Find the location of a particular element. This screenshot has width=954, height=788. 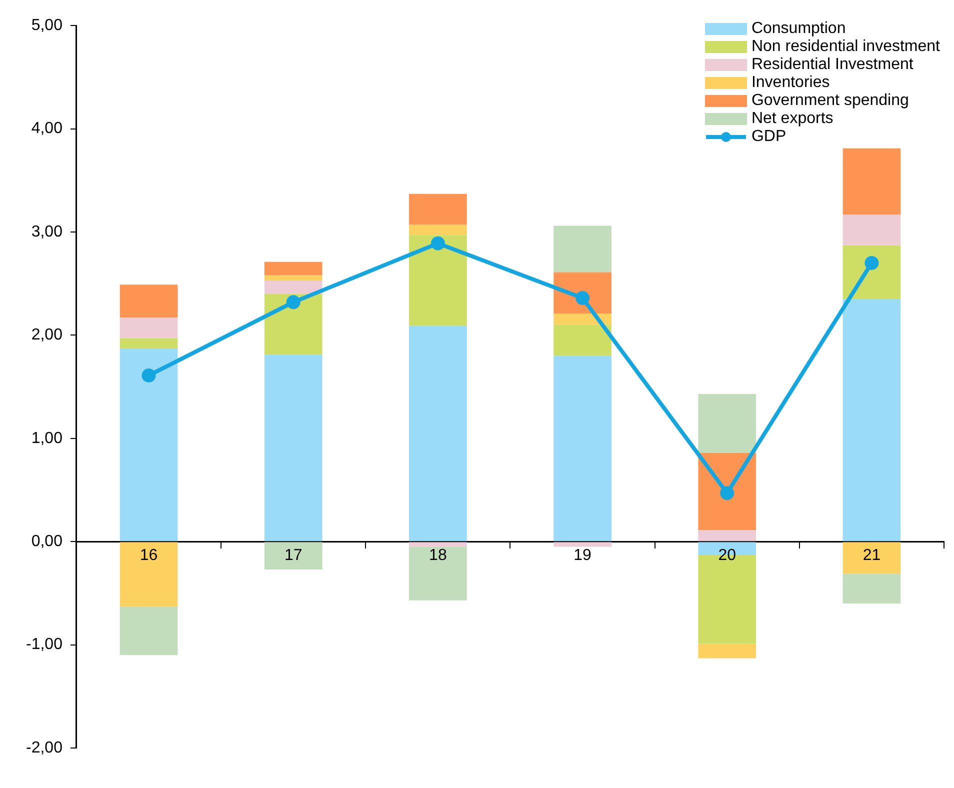

legend-label: Consumption is located at coordinates (798, 29).